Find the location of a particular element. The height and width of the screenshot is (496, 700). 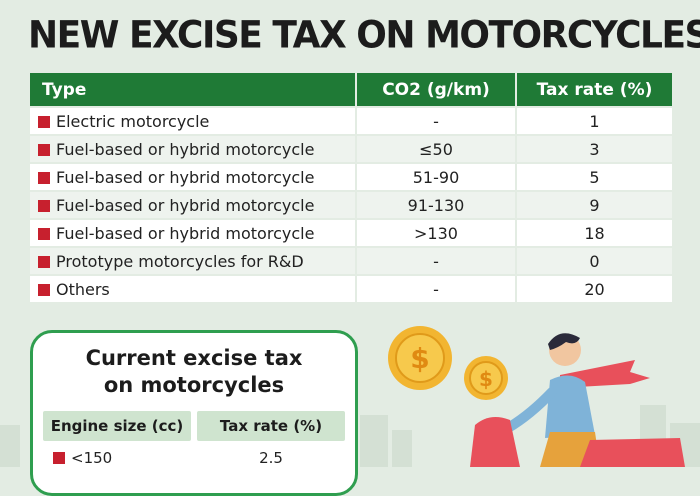

table-row: Fuel-based or hybrid motorcycle >130 18 is located at coordinates (351, 232).